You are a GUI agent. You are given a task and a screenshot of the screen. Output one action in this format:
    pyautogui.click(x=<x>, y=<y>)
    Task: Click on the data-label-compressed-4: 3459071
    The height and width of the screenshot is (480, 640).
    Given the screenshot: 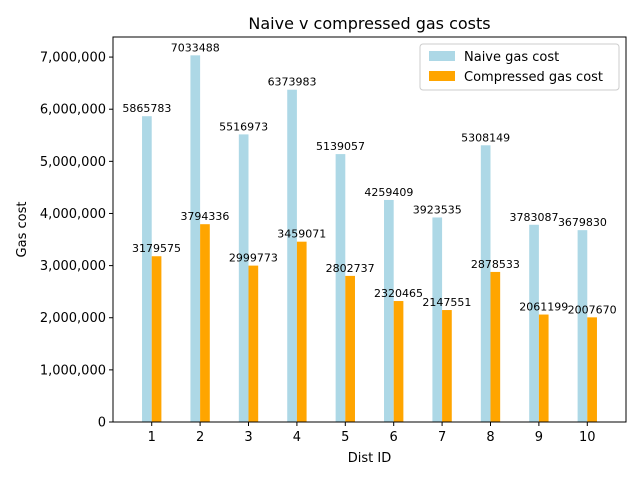 What is the action you would take?
    pyautogui.click(x=301, y=234)
    